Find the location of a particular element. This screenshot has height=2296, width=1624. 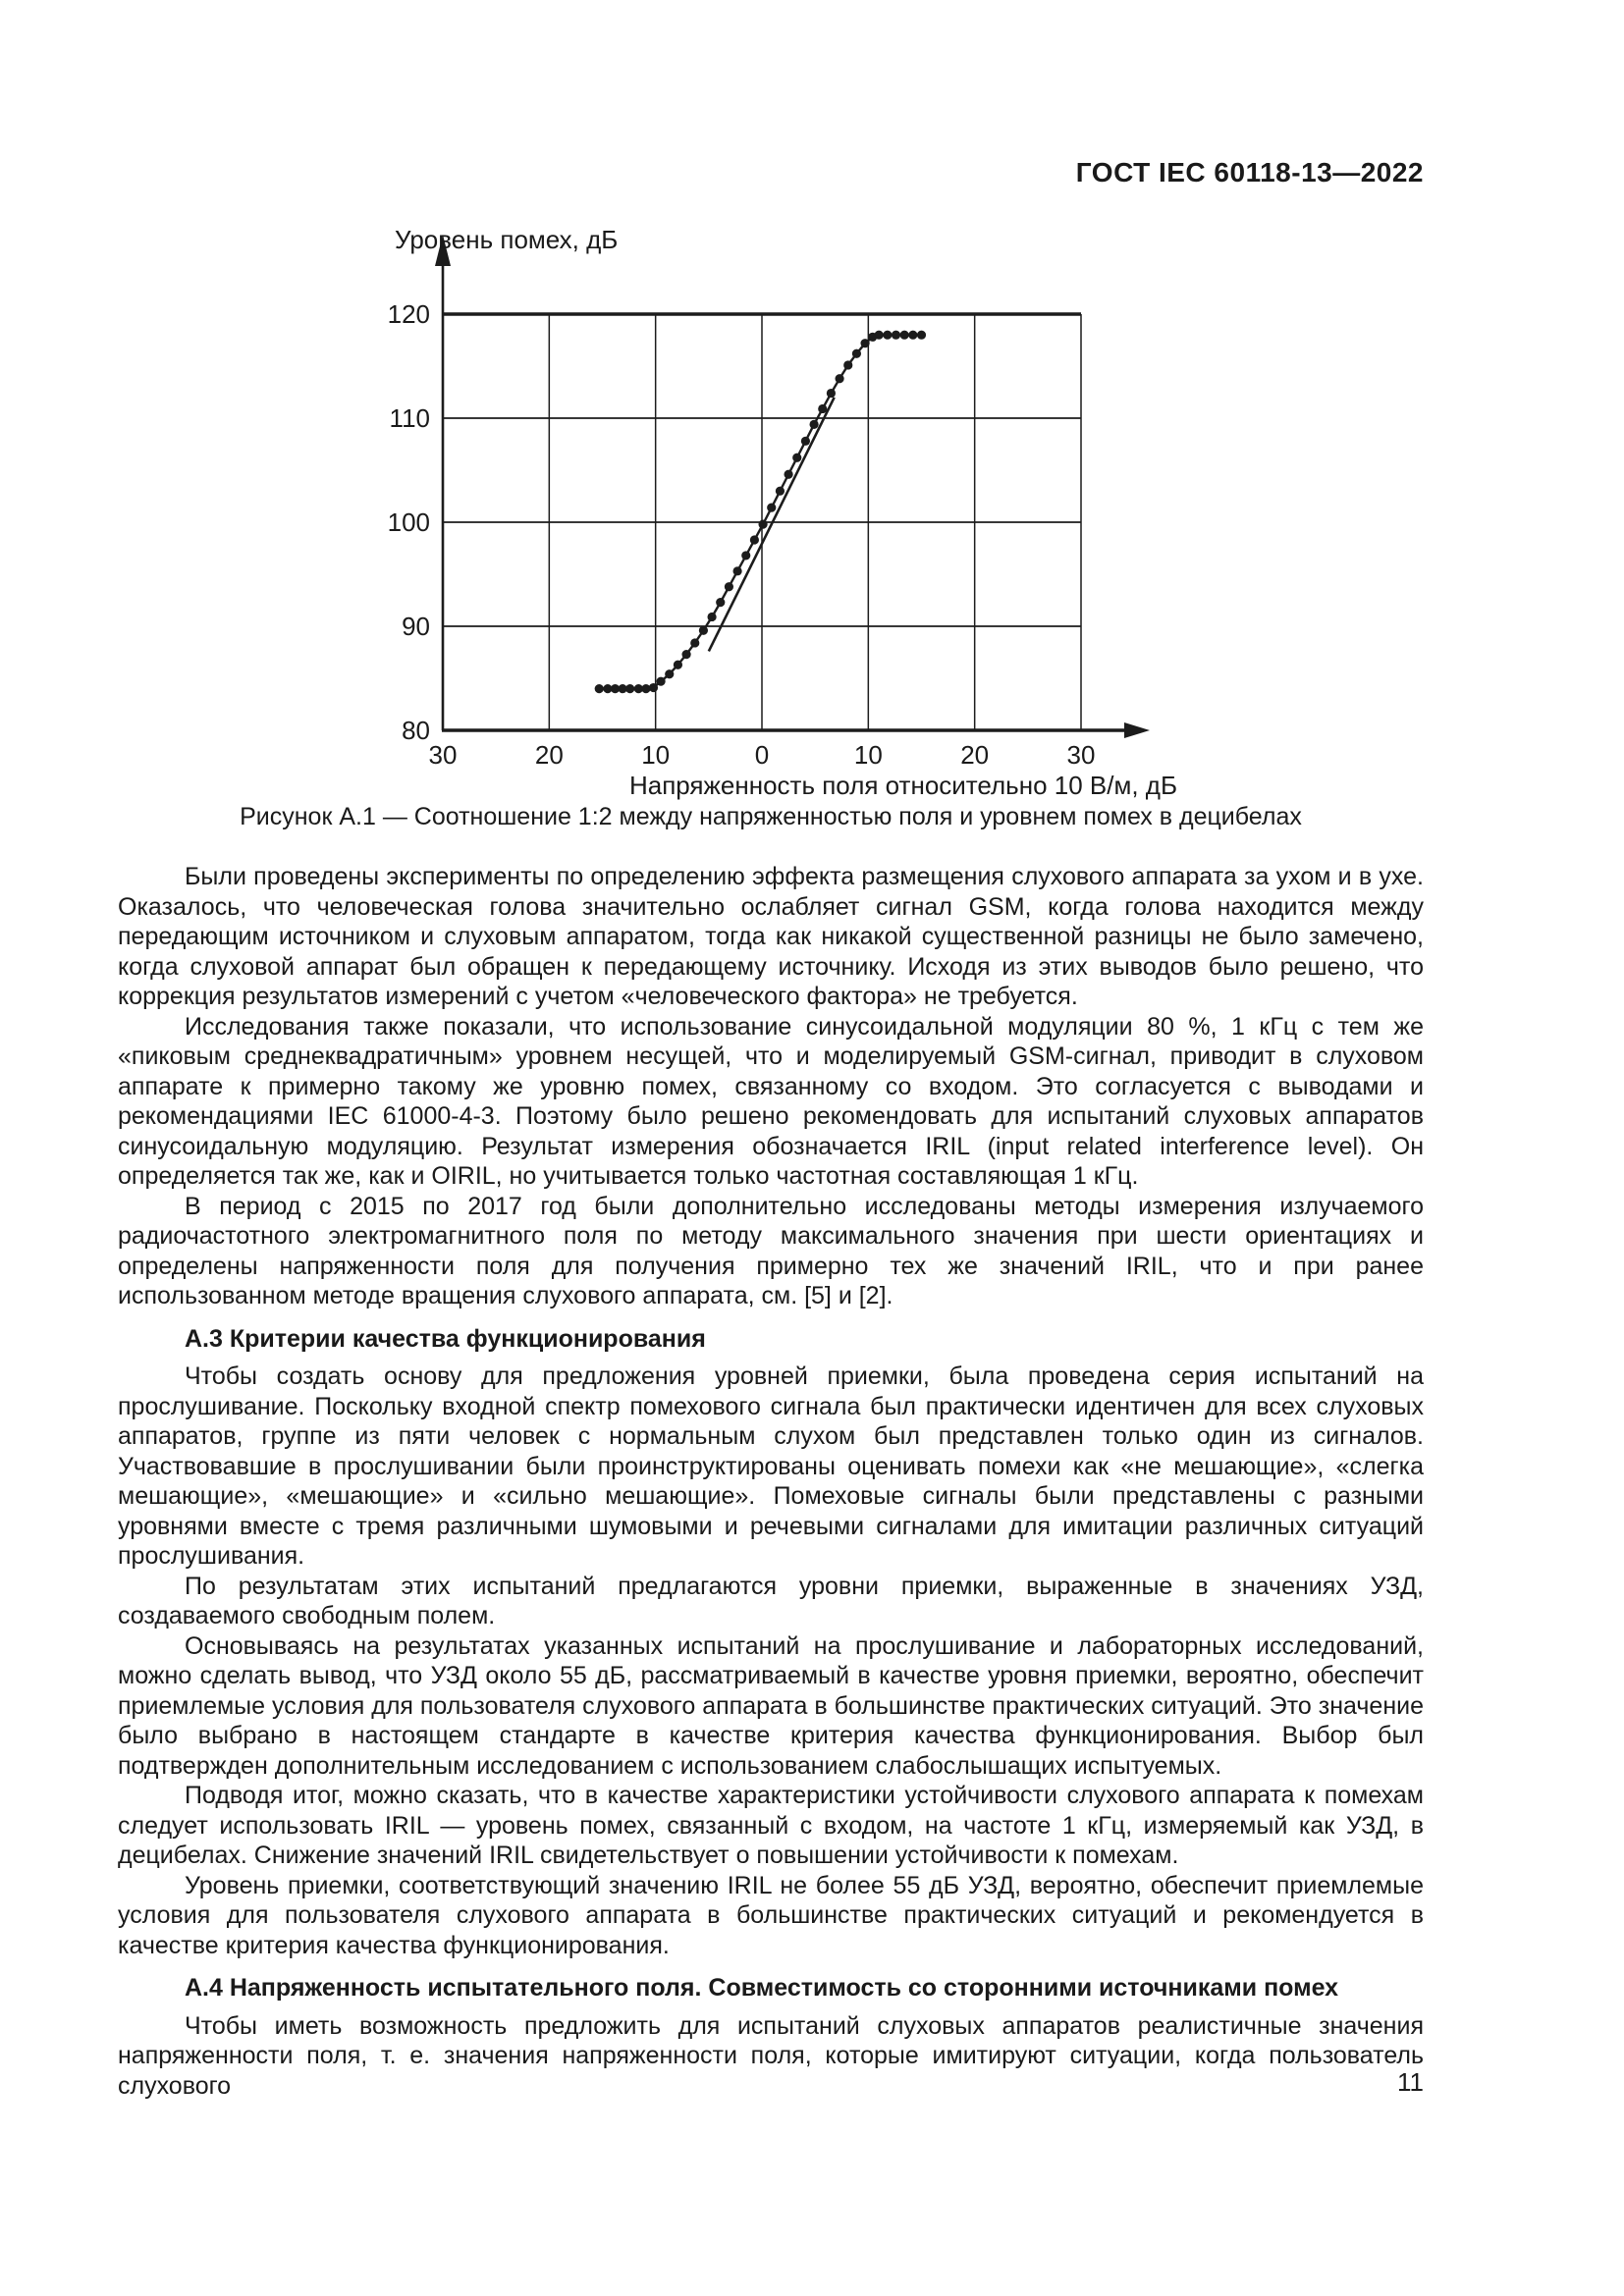

svg-text: 90 is located at coordinates (416, 626).